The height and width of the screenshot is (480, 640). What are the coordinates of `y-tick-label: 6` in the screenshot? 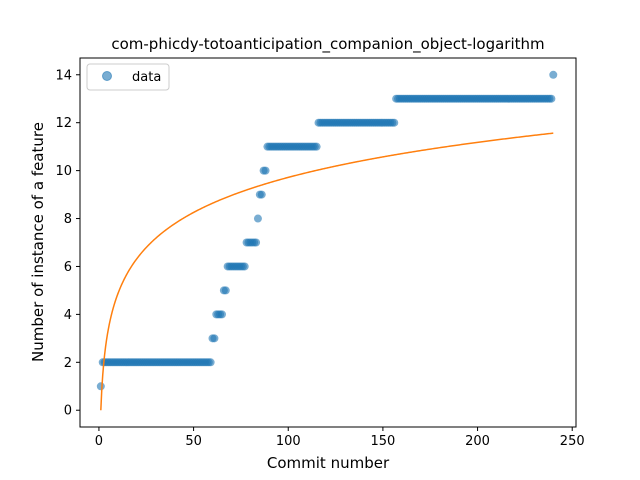 It's located at (68, 267).